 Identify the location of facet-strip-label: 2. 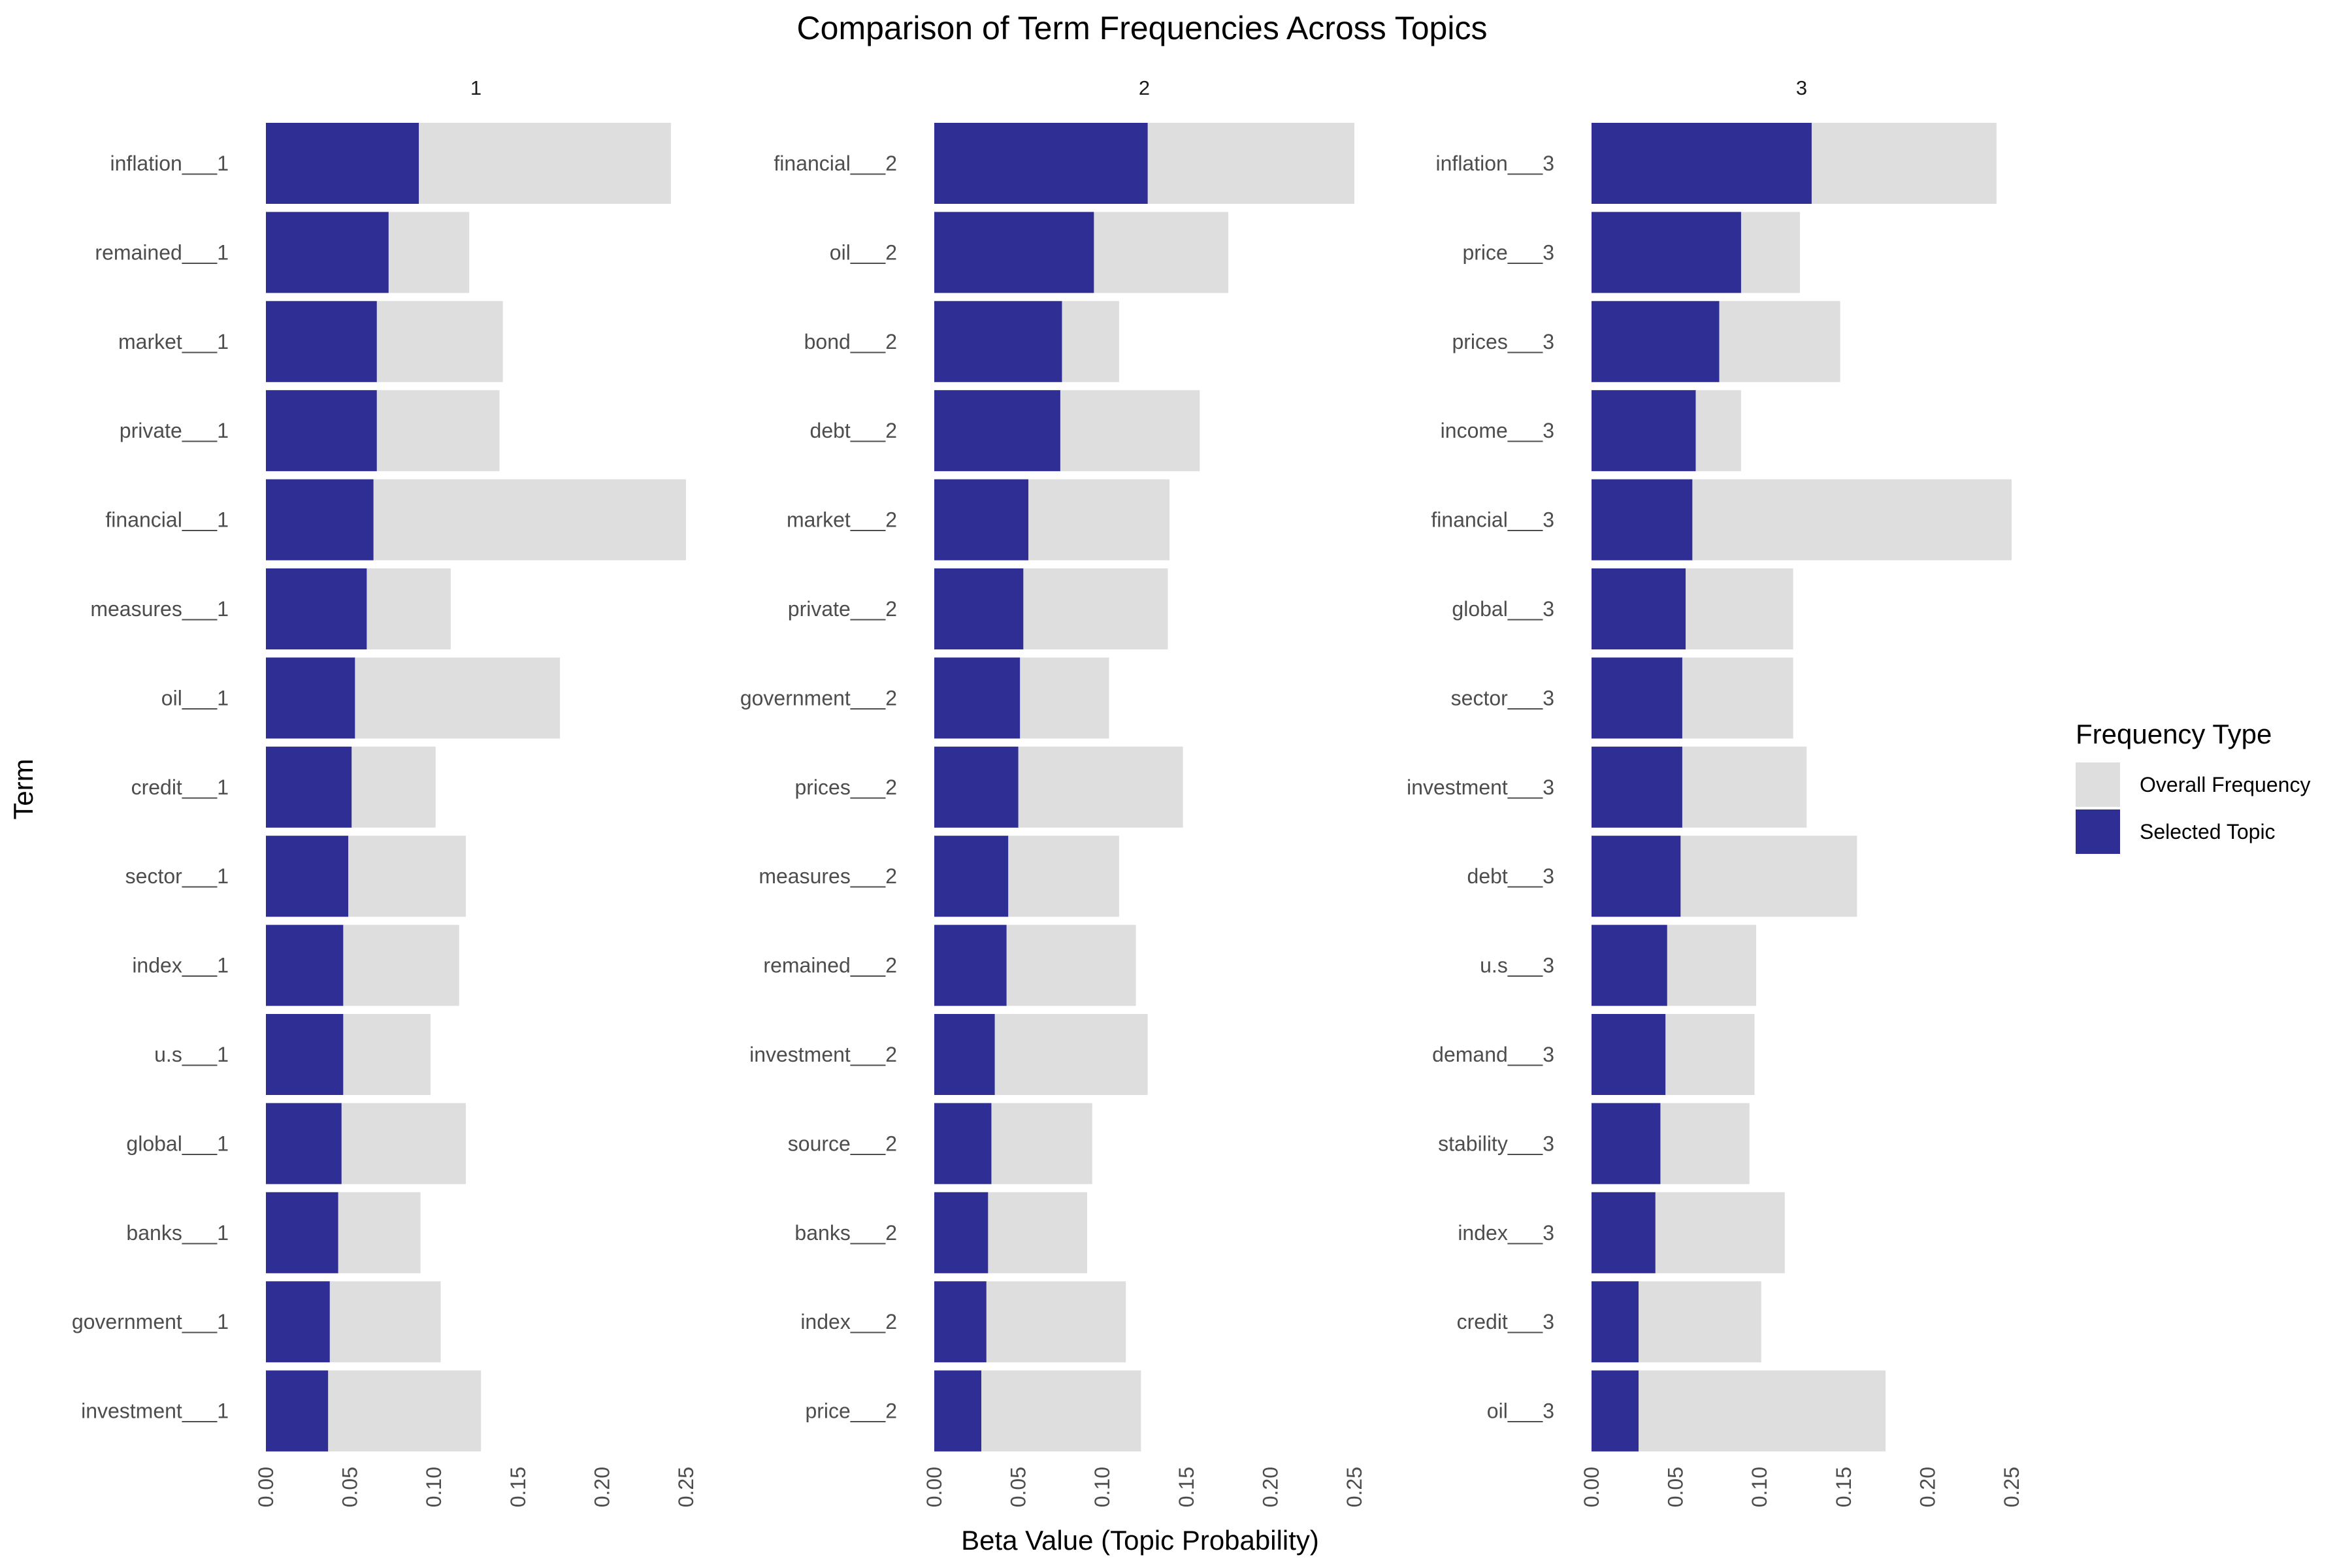
(1144, 87).